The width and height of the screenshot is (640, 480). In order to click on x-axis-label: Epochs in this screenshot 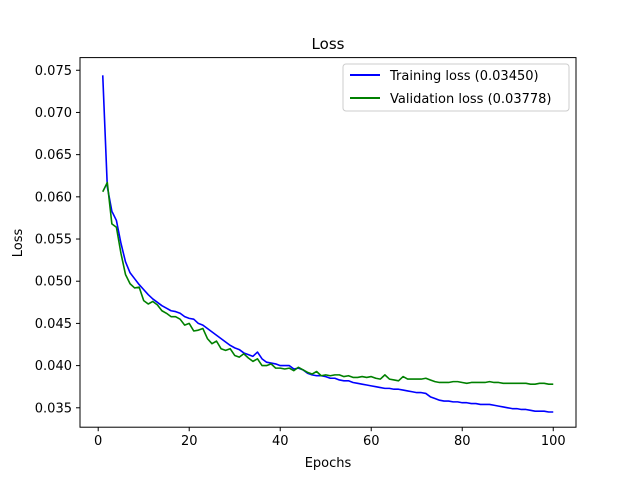, I will do `click(328, 463)`.